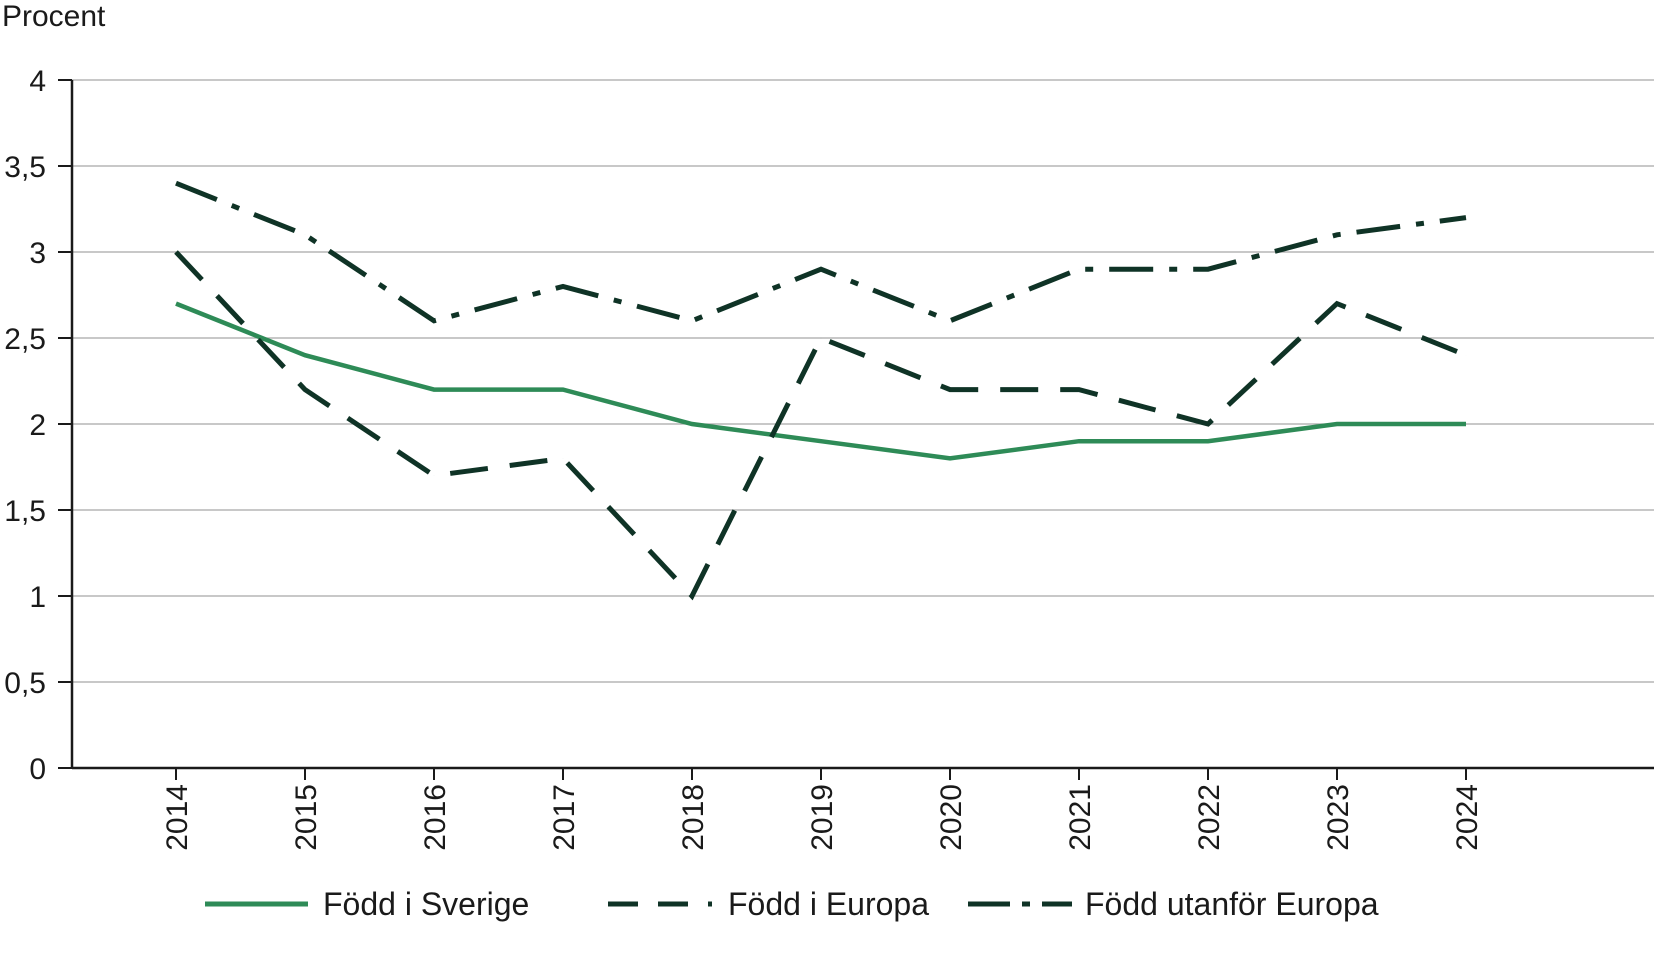 The height and width of the screenshot is (977, 1654). I want to click on x-tick-label: 2016, so click(435, 817).